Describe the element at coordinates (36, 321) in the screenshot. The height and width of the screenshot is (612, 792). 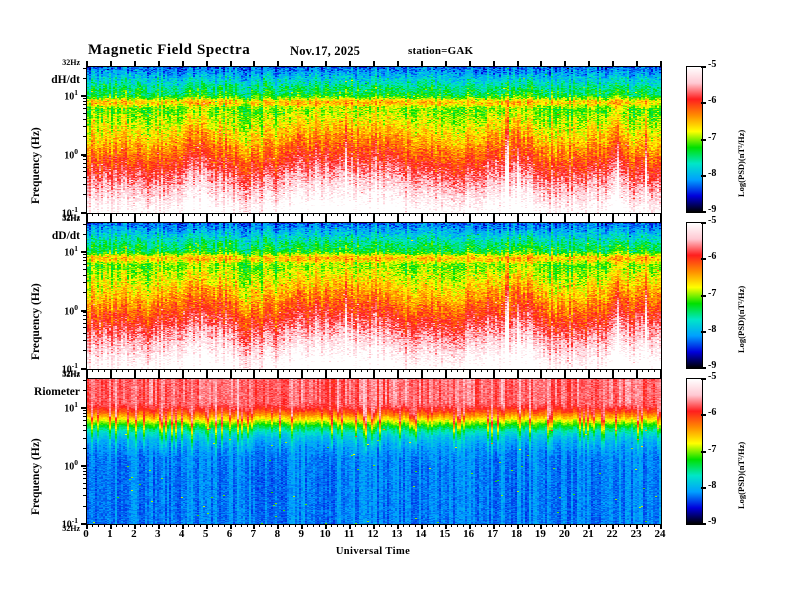
I see `y-axis-title-dddt: Frequency (Hz)` at that location.